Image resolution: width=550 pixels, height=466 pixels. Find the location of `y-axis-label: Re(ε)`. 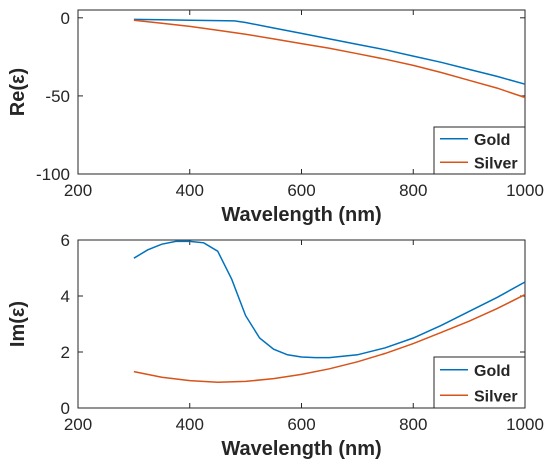

y-axis-label: Re(ε) is located at coordinates (18, 92).